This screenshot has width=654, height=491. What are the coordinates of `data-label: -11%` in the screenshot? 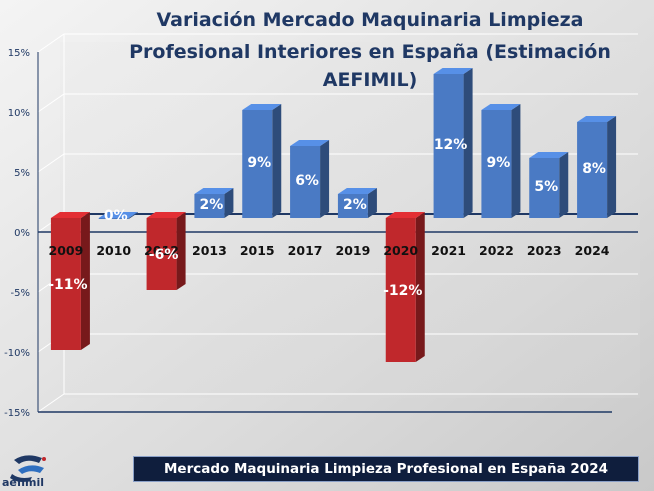 It's located at (67, 285).